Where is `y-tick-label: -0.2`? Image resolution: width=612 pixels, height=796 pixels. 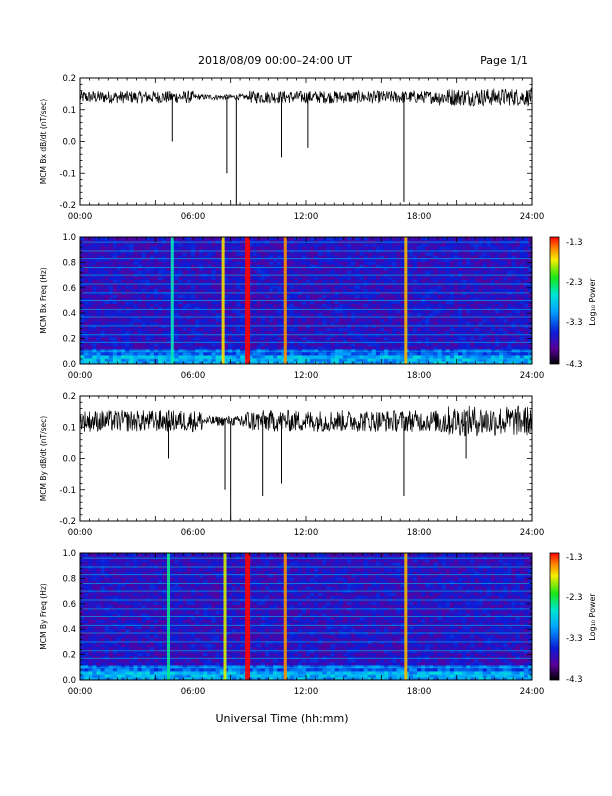 y-tick-label: -0.2 is located at coordinates (67, 206).